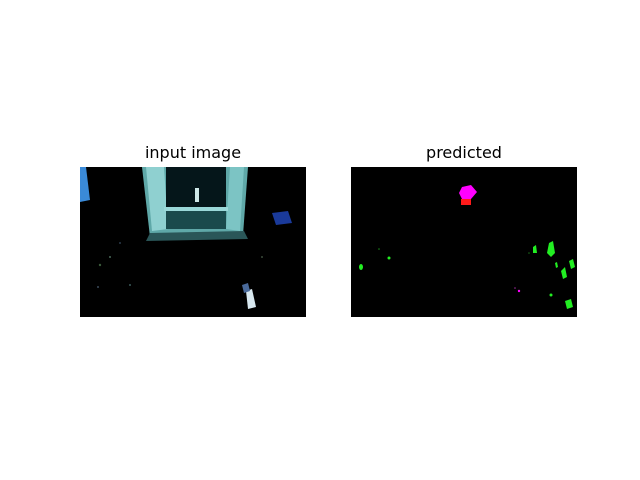 The image size is (640, 480). Describe the element at coordinates (468, 192) in the screenshot. I see `mask-magenta-region` at that location.